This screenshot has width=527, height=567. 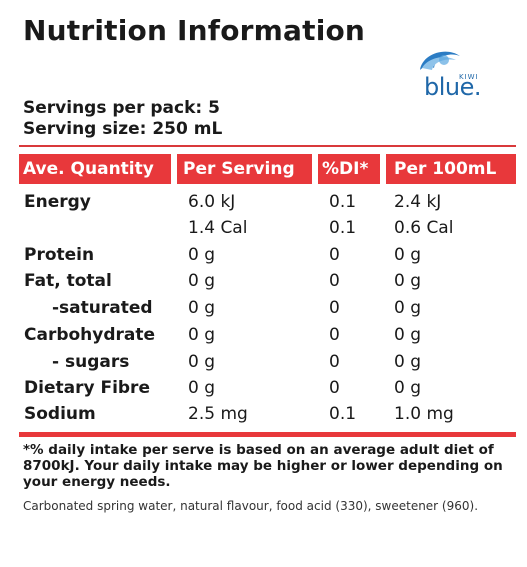 I want to click on row-label: Sodium, so click(x=60, y=414).